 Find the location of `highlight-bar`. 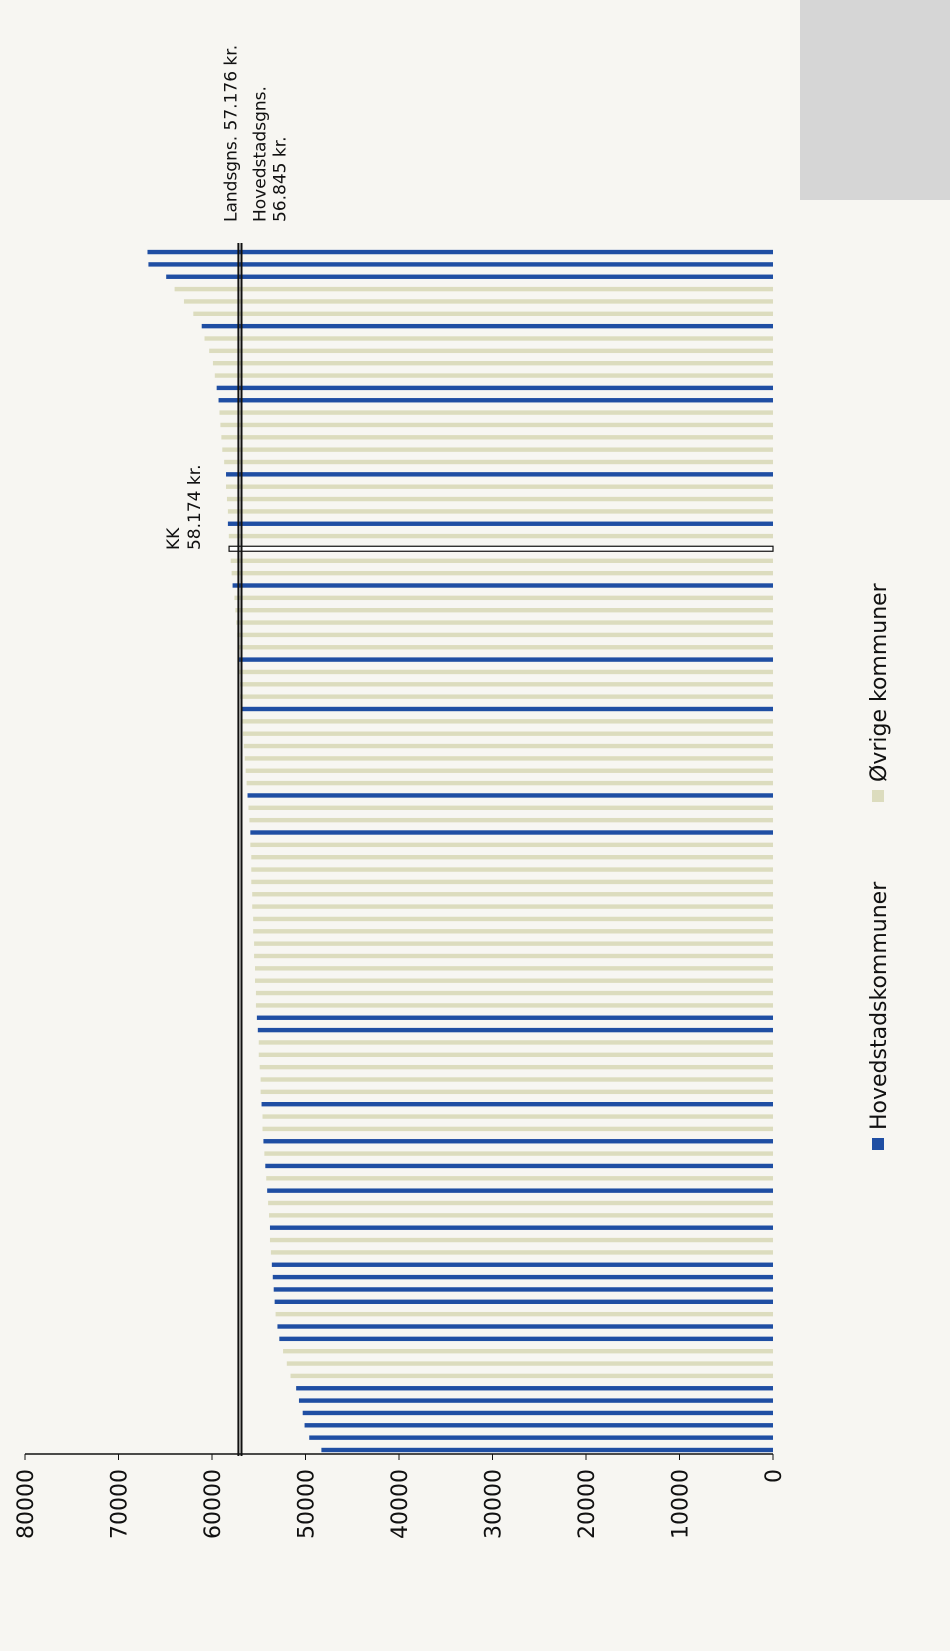

highlight-bar is located at coordinates (501, 548).